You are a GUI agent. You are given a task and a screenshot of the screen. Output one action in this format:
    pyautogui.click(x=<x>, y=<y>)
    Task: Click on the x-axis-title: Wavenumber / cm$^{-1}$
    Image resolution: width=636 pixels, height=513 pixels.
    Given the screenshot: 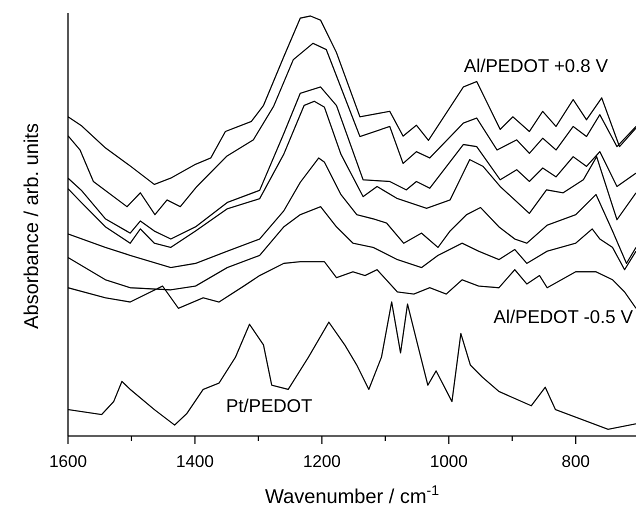 What is the action you would take?
    pyautogui.click(x=352, y=495)
    